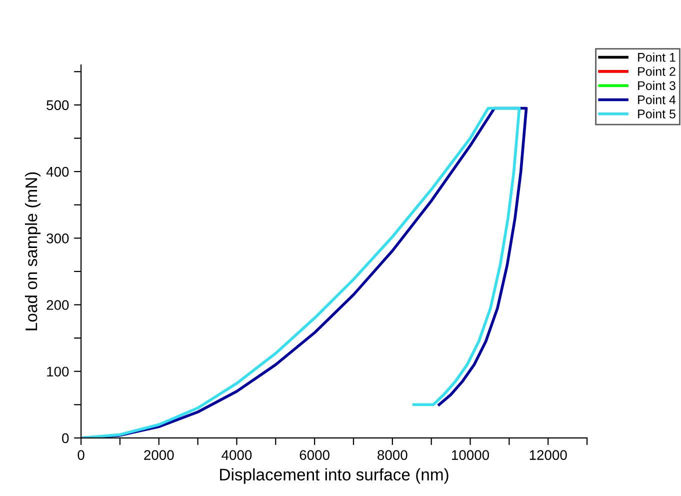  I want to click on legend-label: Point 3, so click(657, 85).